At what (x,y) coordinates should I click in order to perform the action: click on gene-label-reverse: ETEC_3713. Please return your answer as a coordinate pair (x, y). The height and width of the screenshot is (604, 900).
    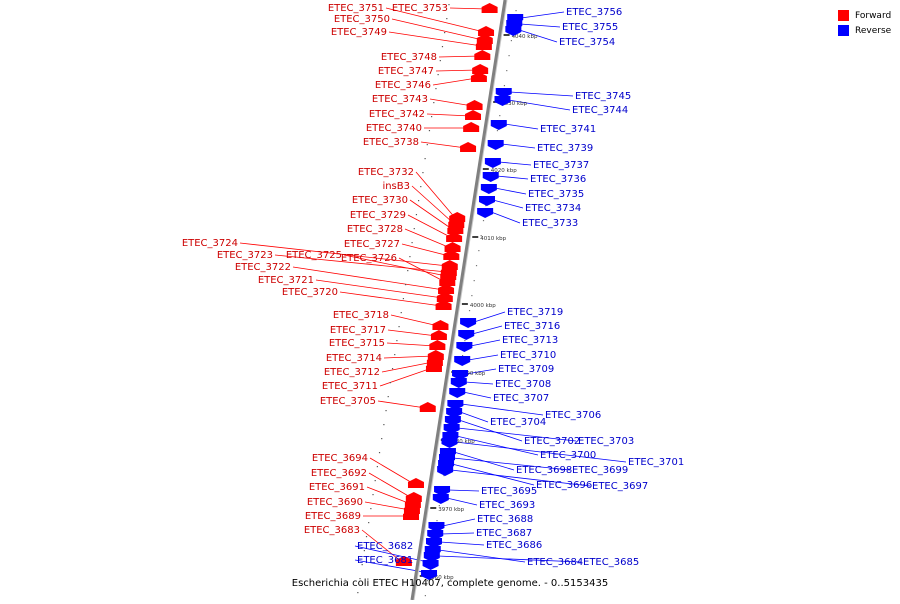
    Looking at the image, I should click on (530, 340).